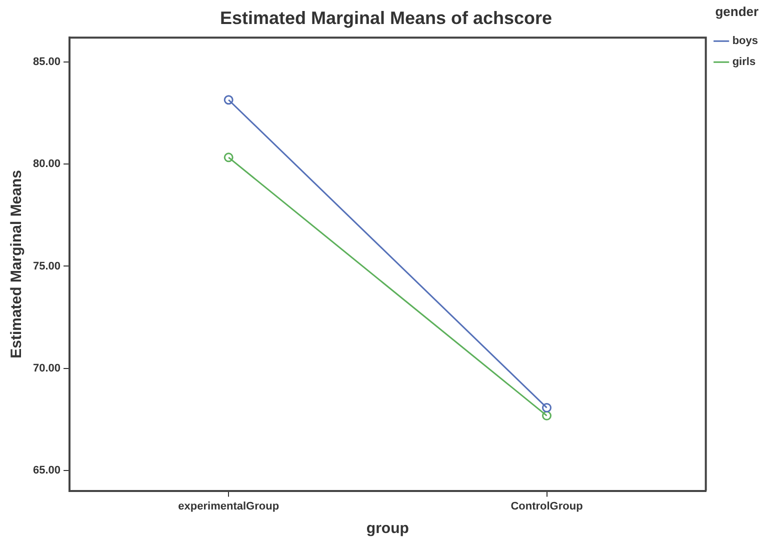 Image resolution: width=772 pixels, height=546 pixels. Describe the element at coordinates (46, 368) in the screenshot. I see `y-tick-label: 70.00` at that location.